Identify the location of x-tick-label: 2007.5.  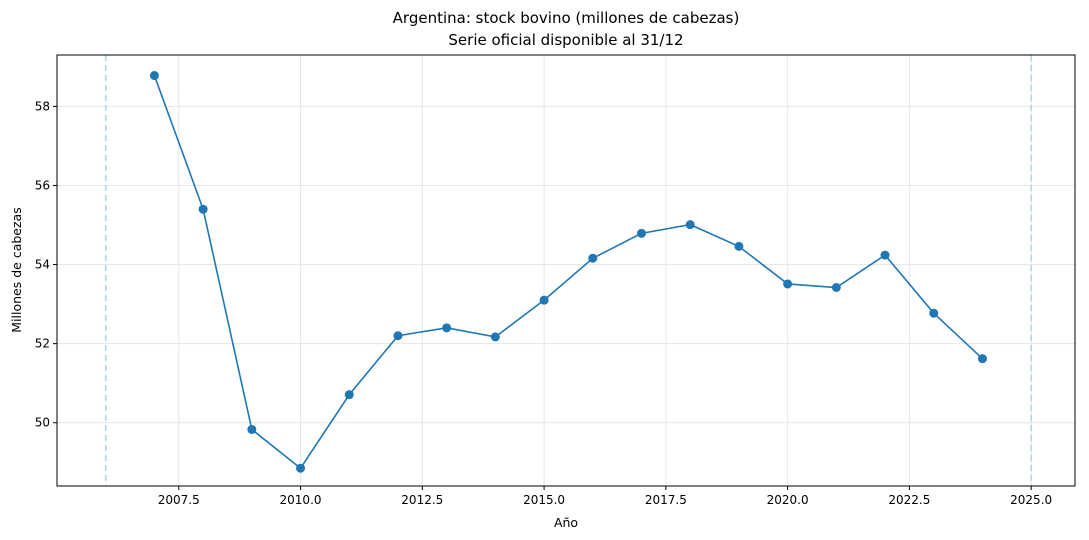
(179, 500).